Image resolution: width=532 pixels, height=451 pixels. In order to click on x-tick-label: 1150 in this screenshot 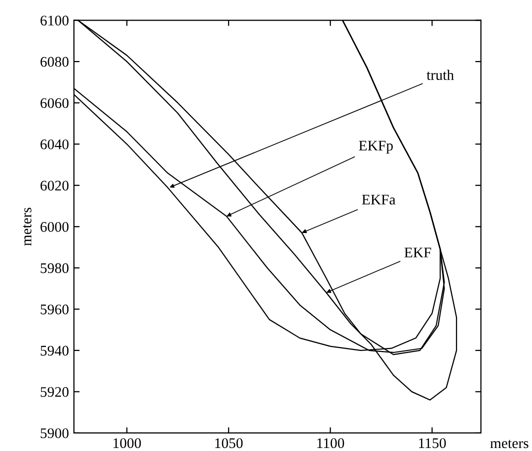, I will do `click(432, 443)`.